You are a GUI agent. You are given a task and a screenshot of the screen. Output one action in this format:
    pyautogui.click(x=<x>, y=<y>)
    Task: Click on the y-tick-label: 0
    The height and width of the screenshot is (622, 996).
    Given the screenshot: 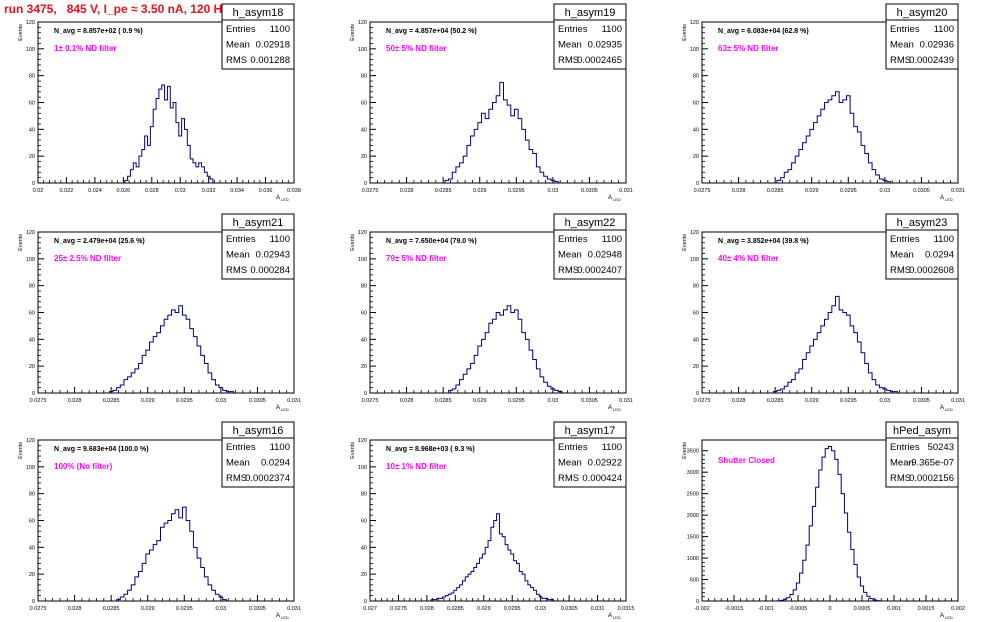 What is the action you would take?
    pyautogui.click(x=365, y=184)
    